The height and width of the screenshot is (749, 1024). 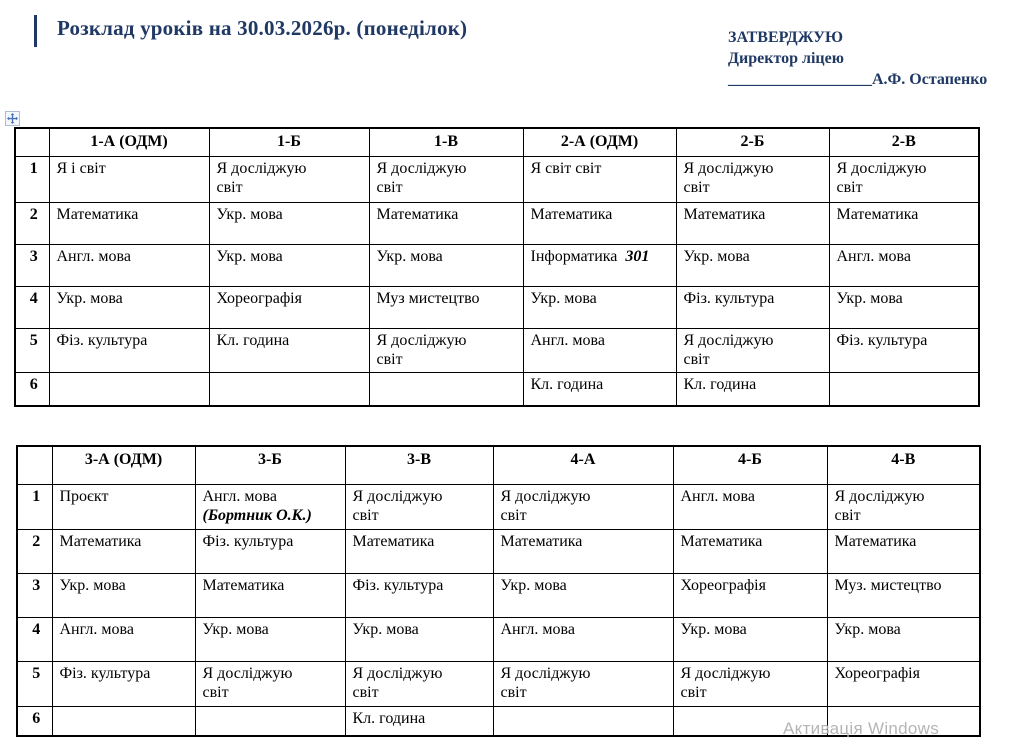 I want to click on approval-line1: ЗАТВЕРДЖУЮ, so click(x=786, y=37).